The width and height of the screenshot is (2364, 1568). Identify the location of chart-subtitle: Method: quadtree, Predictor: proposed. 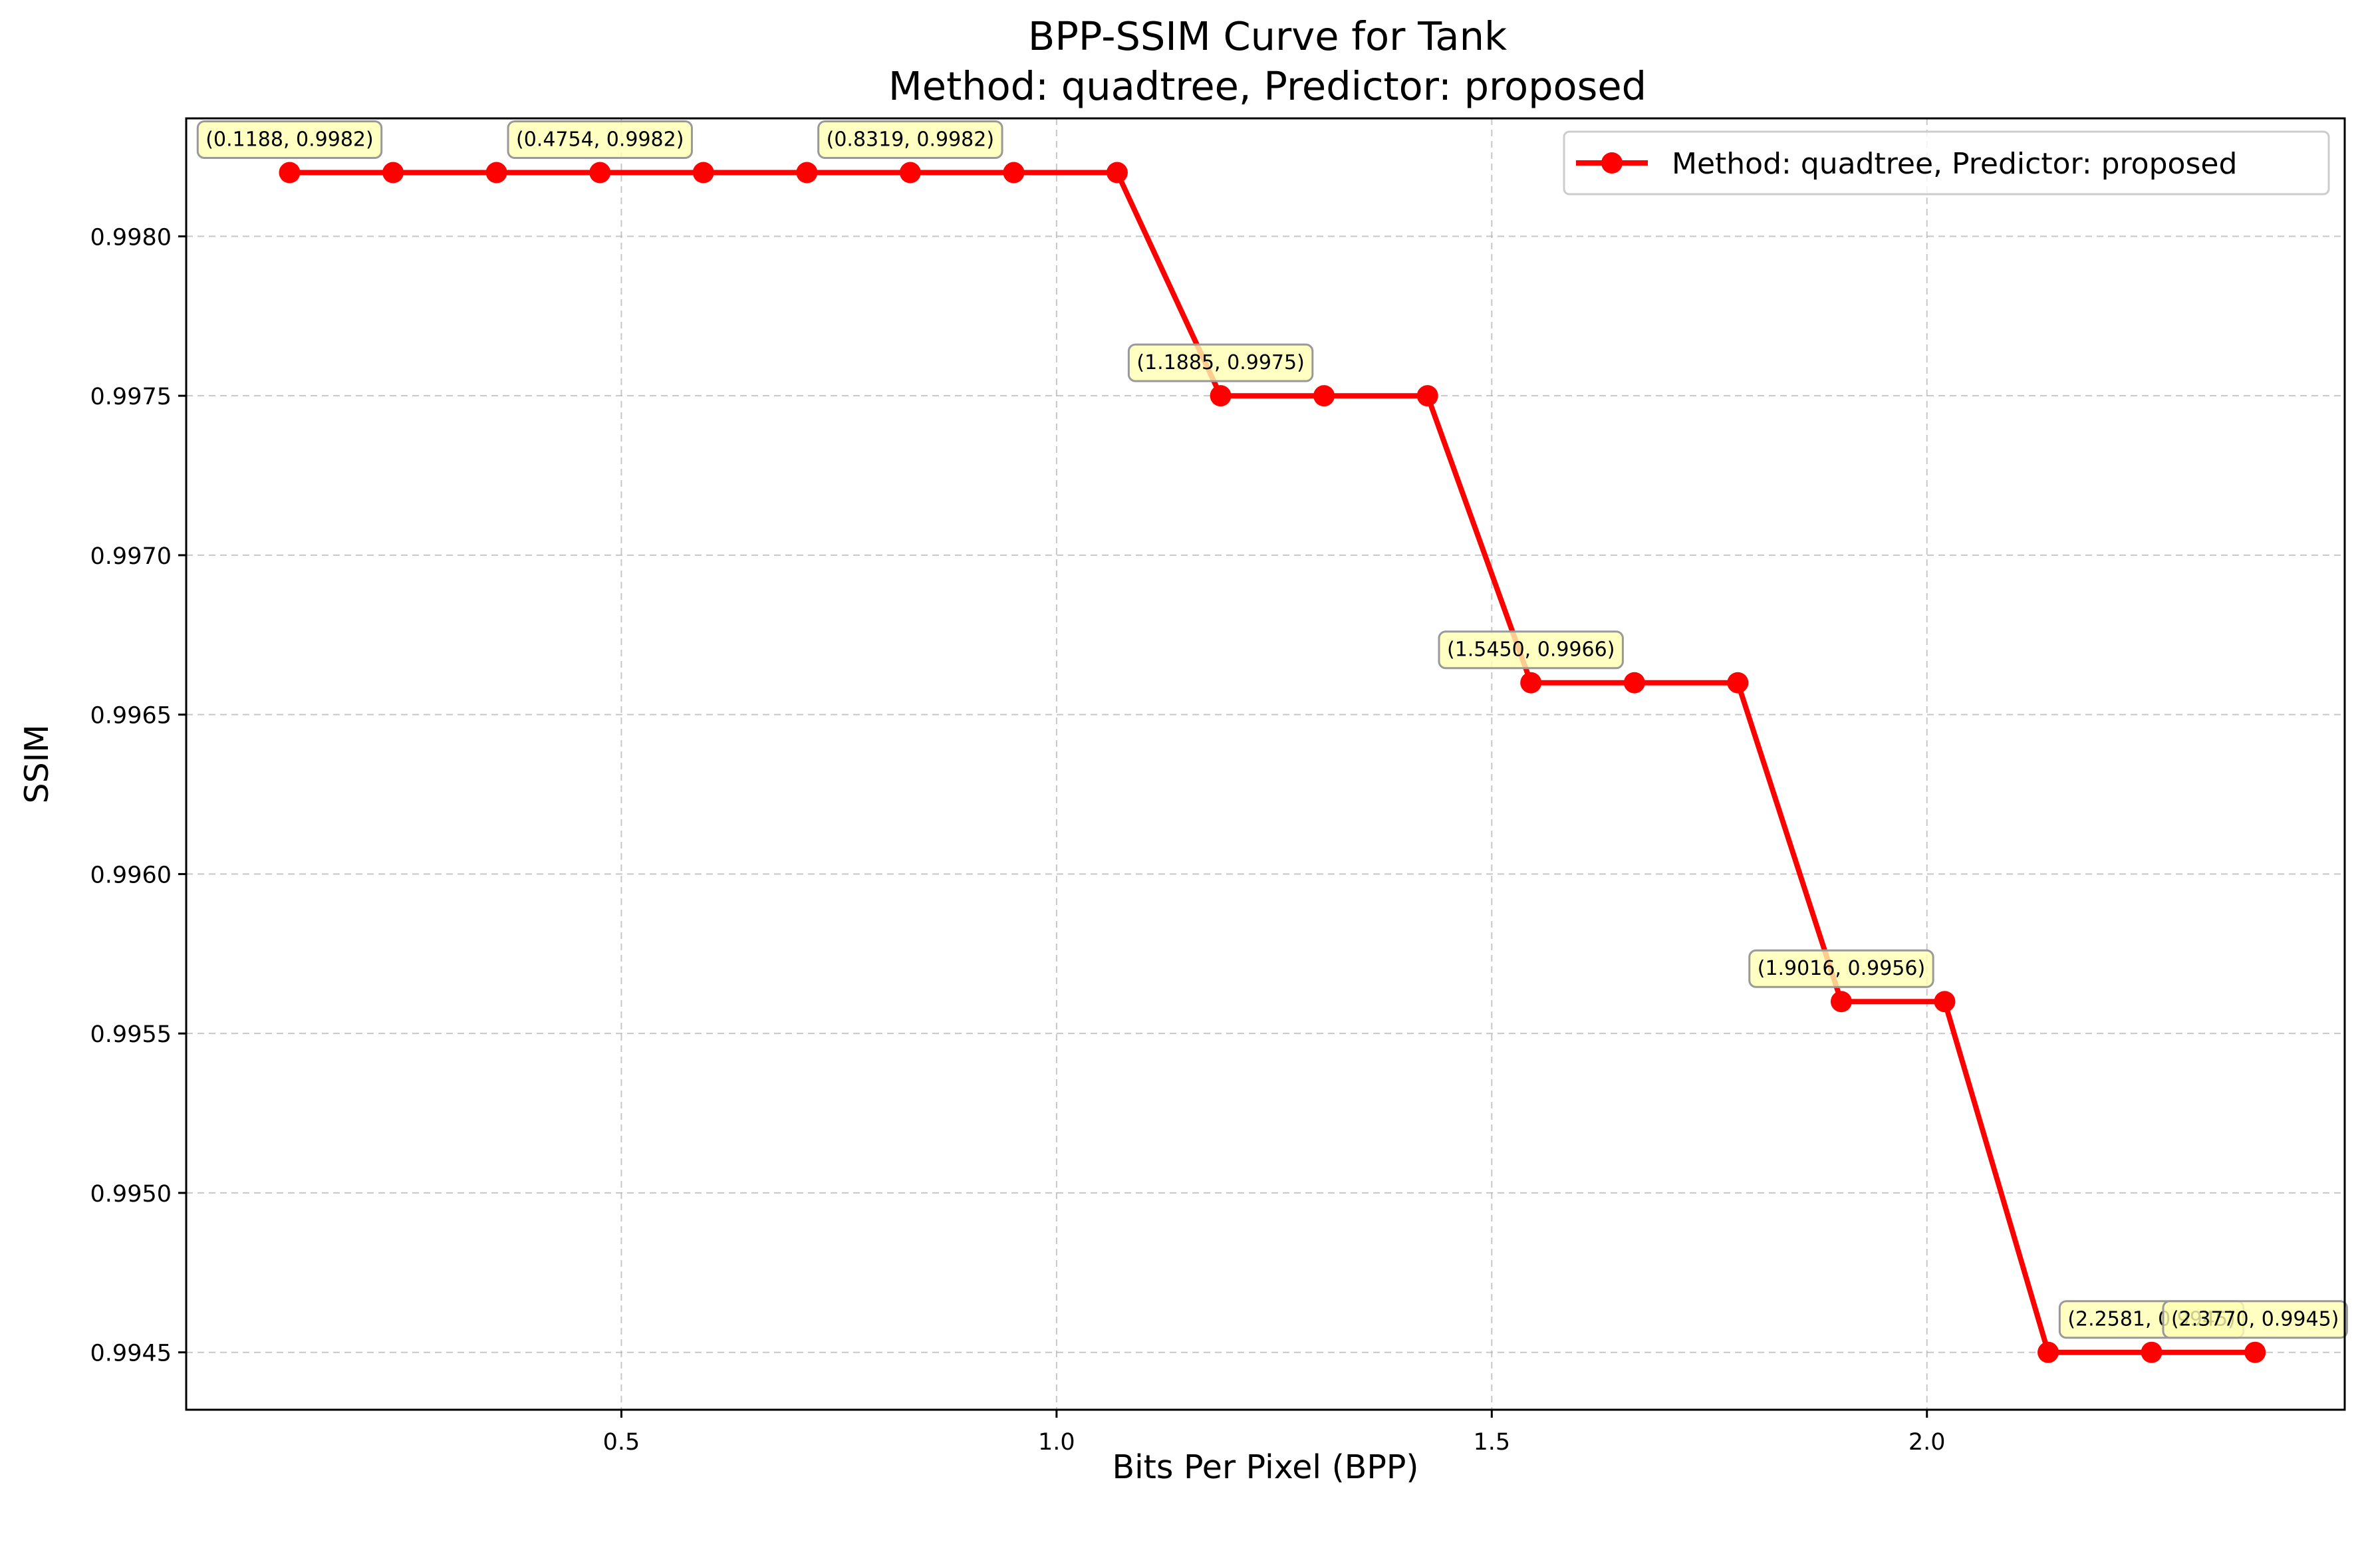
(1267, 86).